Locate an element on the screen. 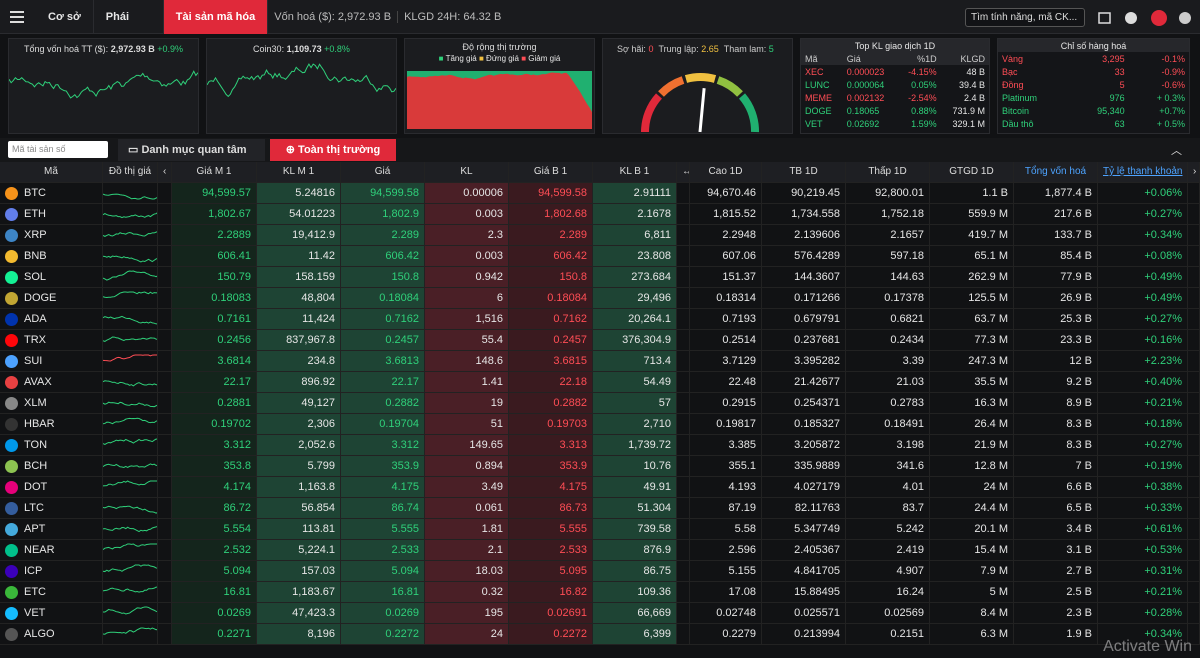 This screenshot has height=658, width=1200. value: 2,972.93 B is located at coordinates (132, 49).